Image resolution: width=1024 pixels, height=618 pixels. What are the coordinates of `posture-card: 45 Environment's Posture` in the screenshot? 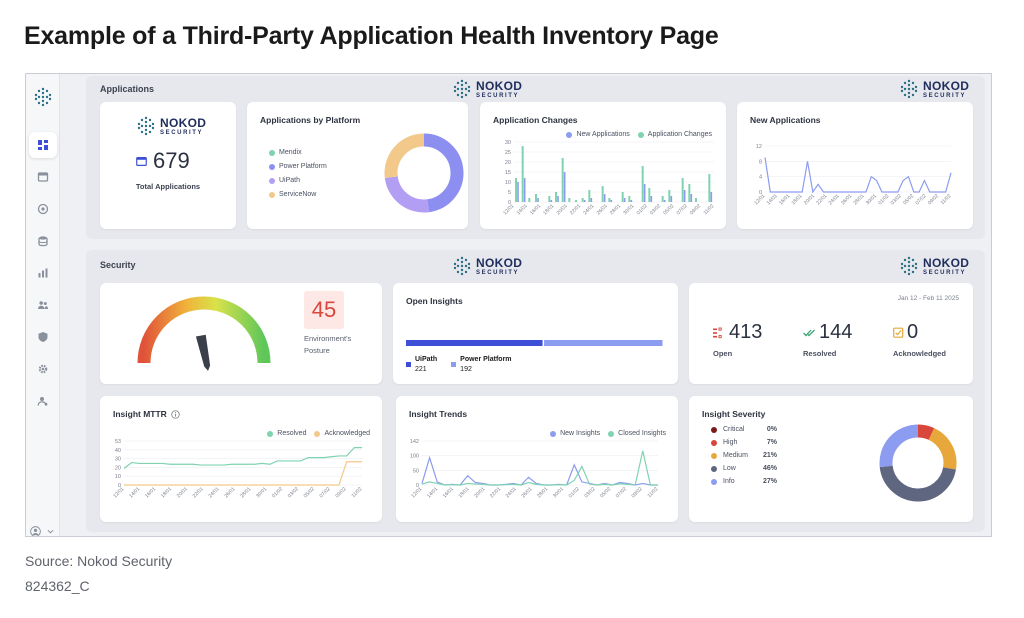 It's located at (241, 333).